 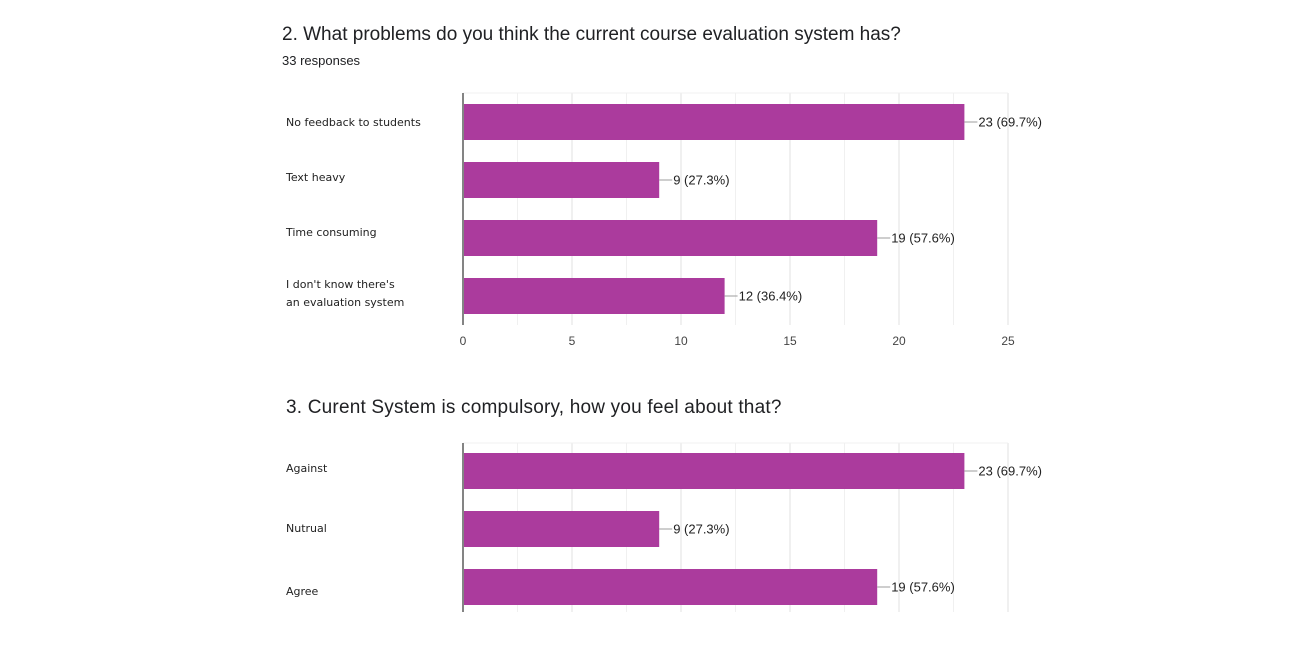 I want to click on response-count: 33 responses, so click(x=321, y=60).